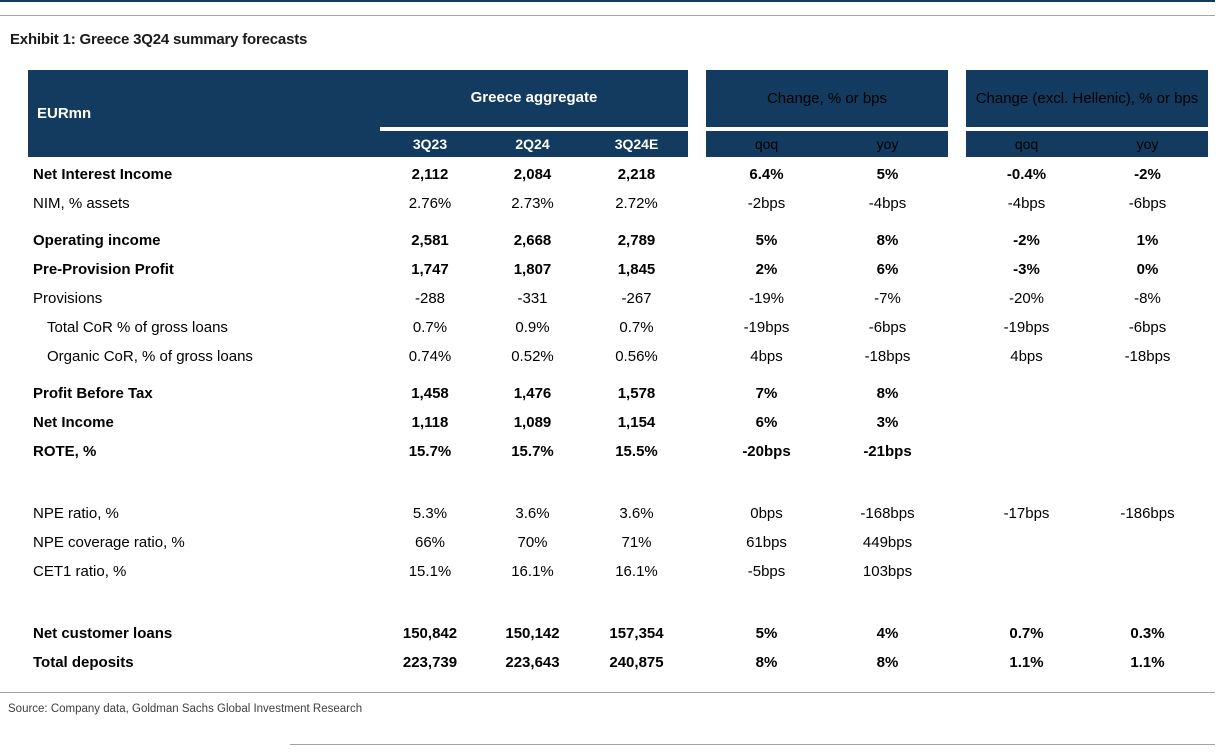 The width and height of the screenshot is (1228, 754). I want to click on row-label: CET1 ratio, %, so click(80, 571).